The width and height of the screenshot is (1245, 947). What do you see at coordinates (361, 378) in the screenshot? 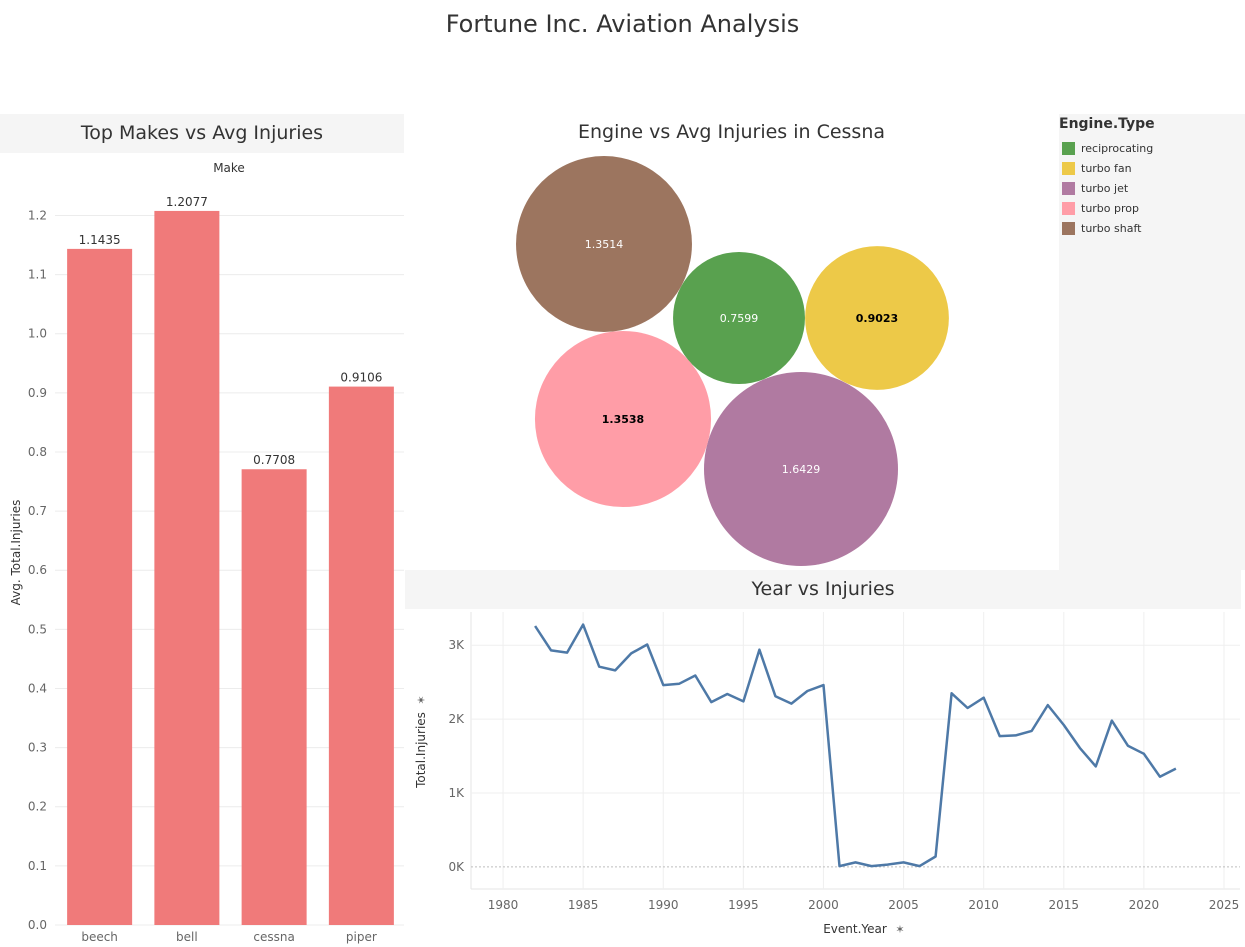
I see `bar-value-label: 0.9106` at bounding box center [361, 378].